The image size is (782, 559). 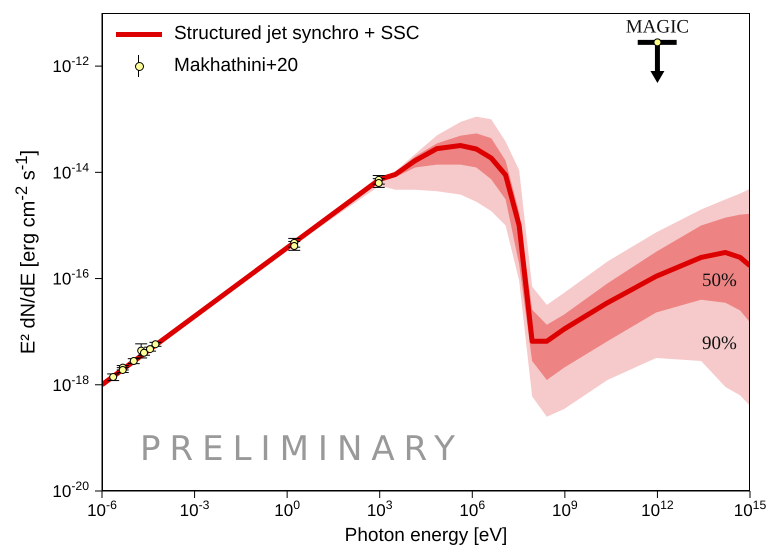 What do you see at coordinates (719, 344) in the screenshot?
I see `annotation: 90%` at bounding box center [719, 344].